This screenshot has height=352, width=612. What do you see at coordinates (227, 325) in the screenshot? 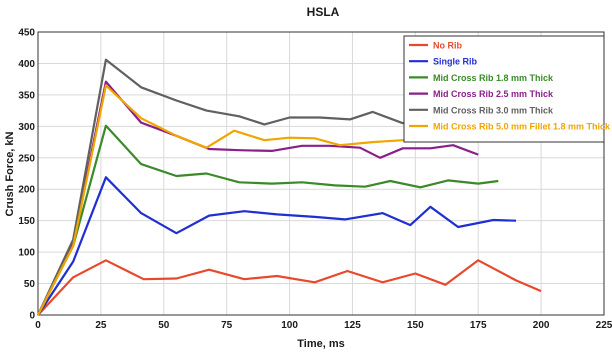
I see `x-tick-label: 75` at bounding box center [227, 325].